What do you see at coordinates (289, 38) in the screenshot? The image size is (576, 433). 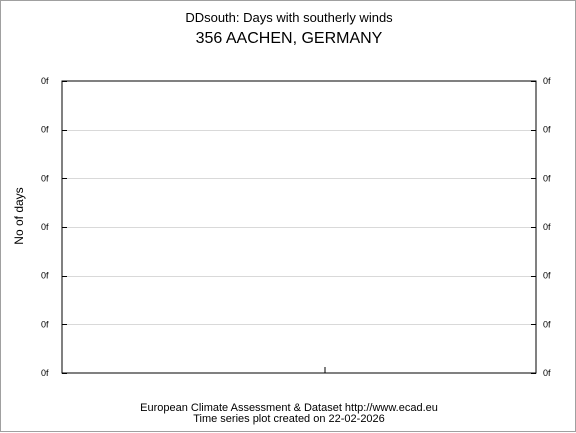 I see `chart-subtitle: 356 AACHEN, GERMANY` at bounding box center [289, 38].